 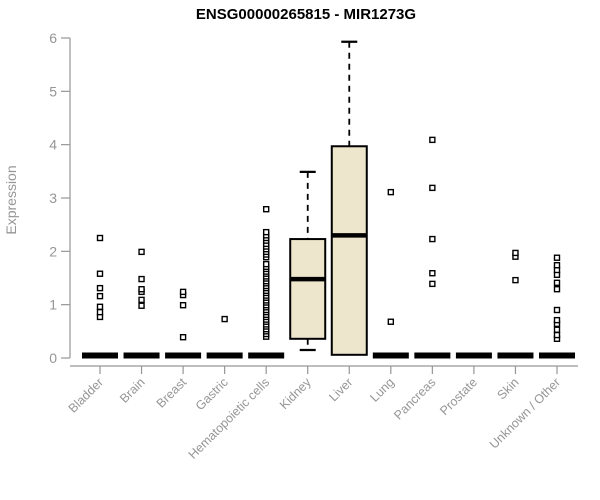 I want to click on boxplot-bladder, so click(x=100, y=296).